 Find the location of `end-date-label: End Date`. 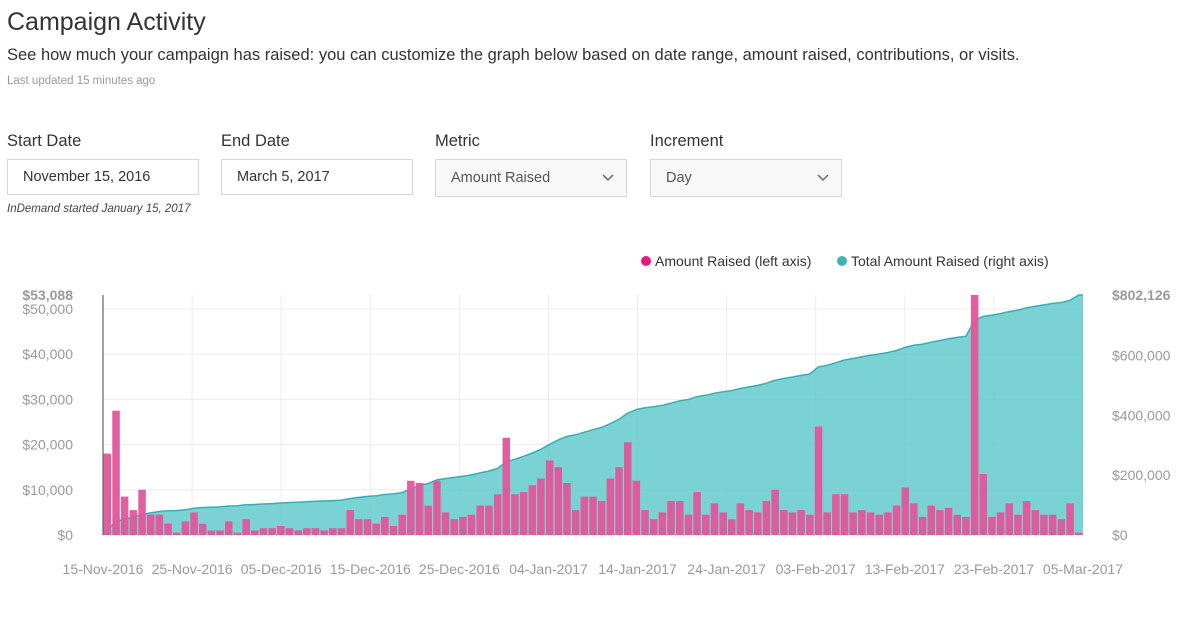

end-date-label: End Date is located at coordinates (255, 141).